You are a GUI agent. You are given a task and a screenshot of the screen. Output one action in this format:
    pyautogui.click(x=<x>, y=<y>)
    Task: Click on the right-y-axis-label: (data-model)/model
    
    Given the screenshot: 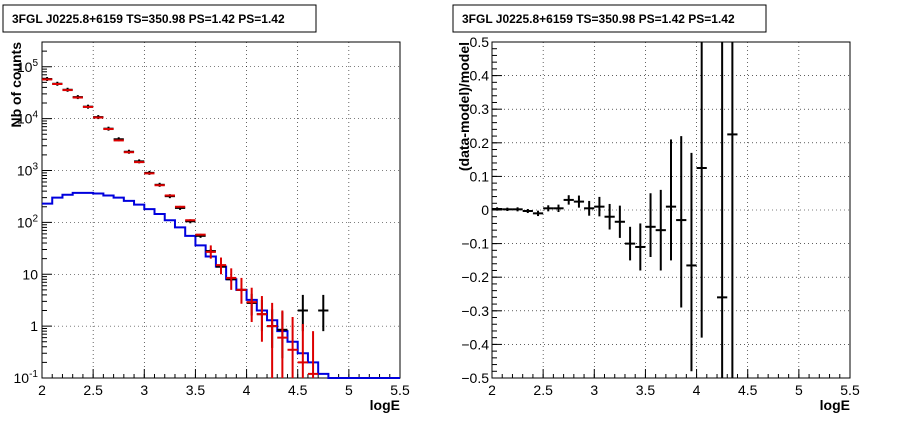 What is the action you would take?
    pyautogui.click(x=464, y=106)
    